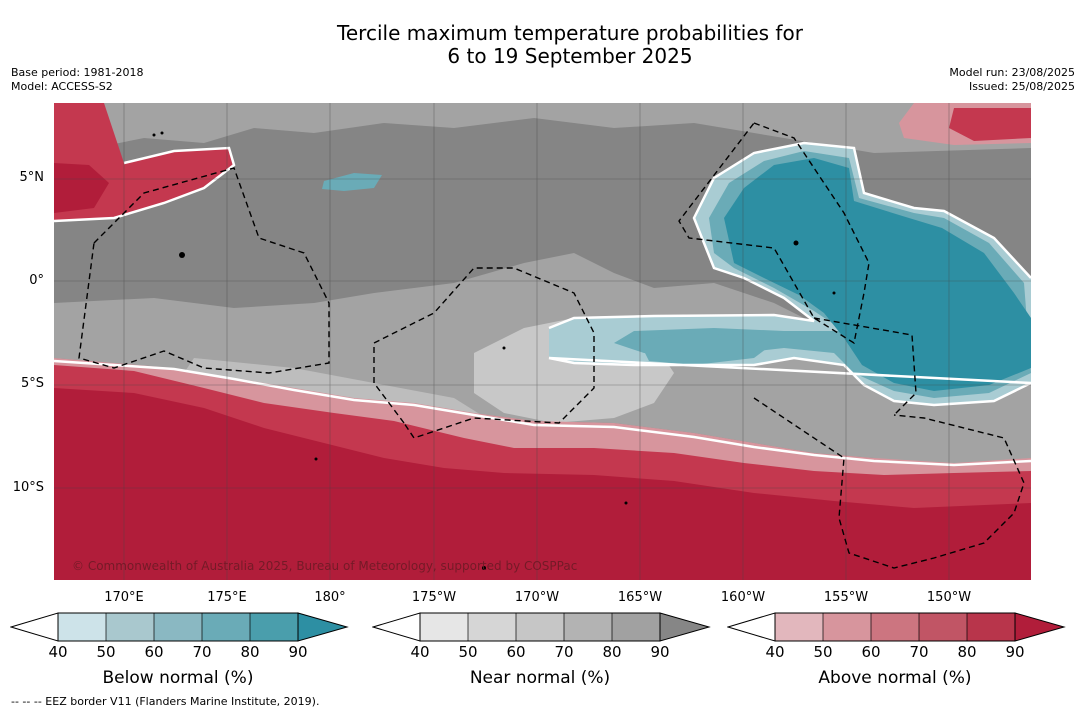  I want to click on lat-label-10s: 10°S, so click(28, 487).